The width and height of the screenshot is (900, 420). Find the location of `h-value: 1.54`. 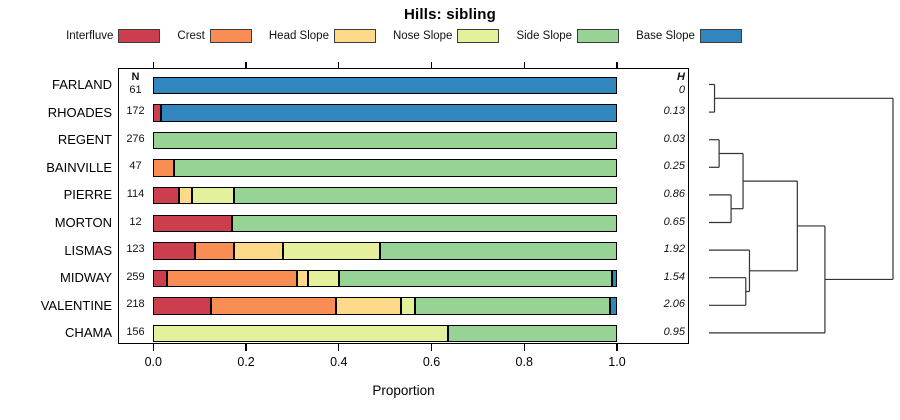

h-value: 1.54 is located at coordinates (657, 276).